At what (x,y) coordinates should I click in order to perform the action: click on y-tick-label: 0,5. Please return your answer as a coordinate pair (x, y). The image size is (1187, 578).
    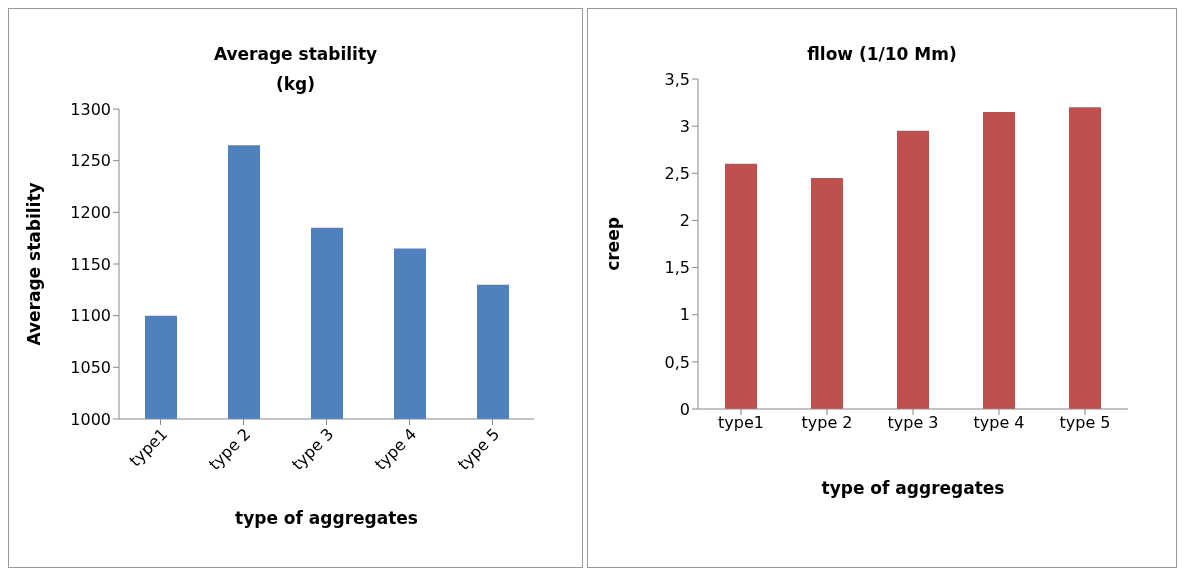
    Looking at the image, I should click on (677, 362).